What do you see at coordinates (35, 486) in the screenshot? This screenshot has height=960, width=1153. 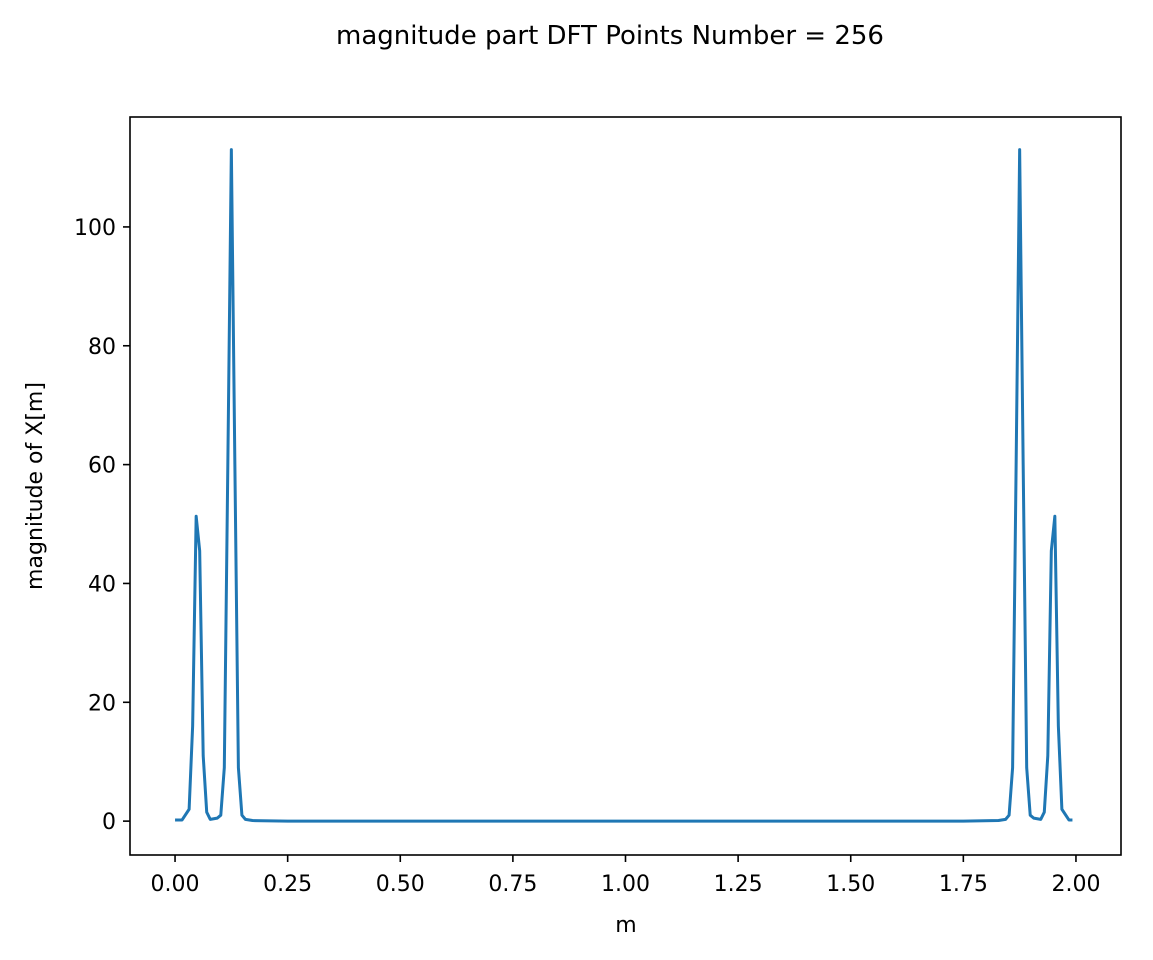 I see `y-axis-label: magnitude of X[m]` at bounding box center [35, 486].